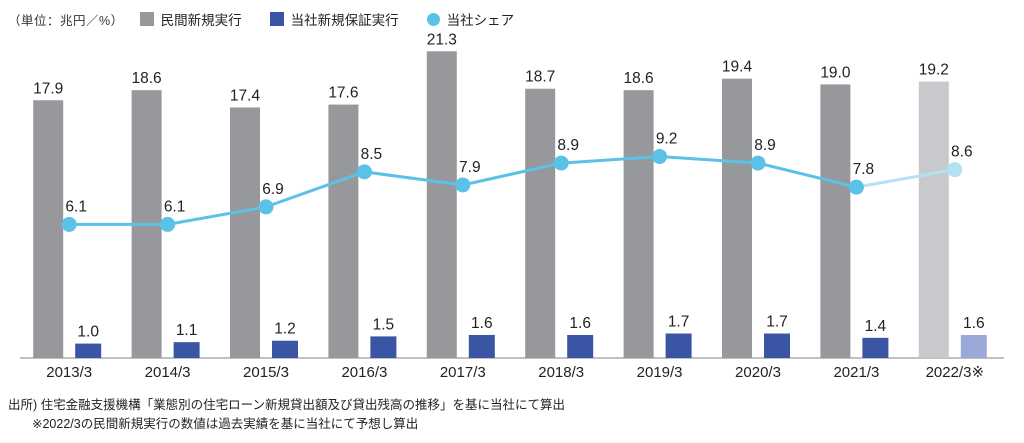 Image resolution: width=1024 pixels, height=443 pixels. Describe the element at coordinates (344, 20) in the screenshot. I see `legend-label-company-bar: 当社新規保証実行` at that location.